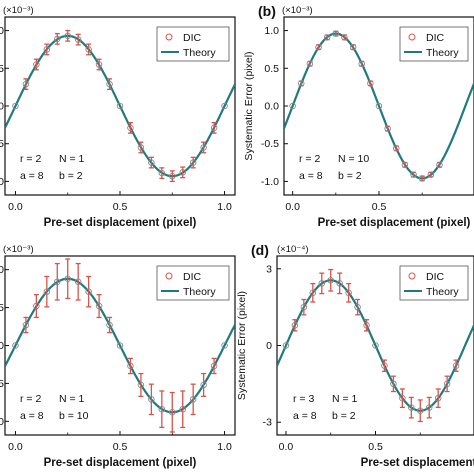  I want to click on theory-line, so click(379, 106).